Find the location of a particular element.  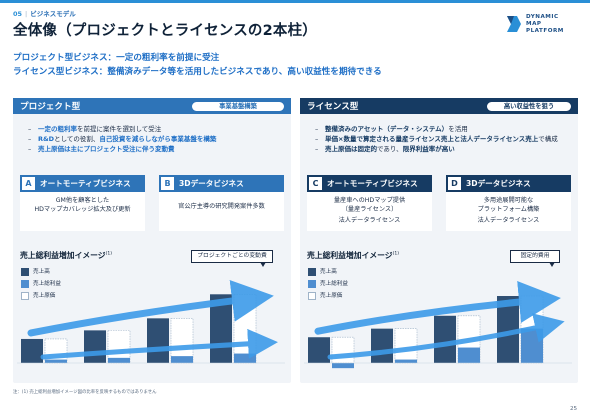

bullet-item: R&Dとしての役割、自己投資を減らしながら事業基盤を構築 is located at coordinates (157, 139).